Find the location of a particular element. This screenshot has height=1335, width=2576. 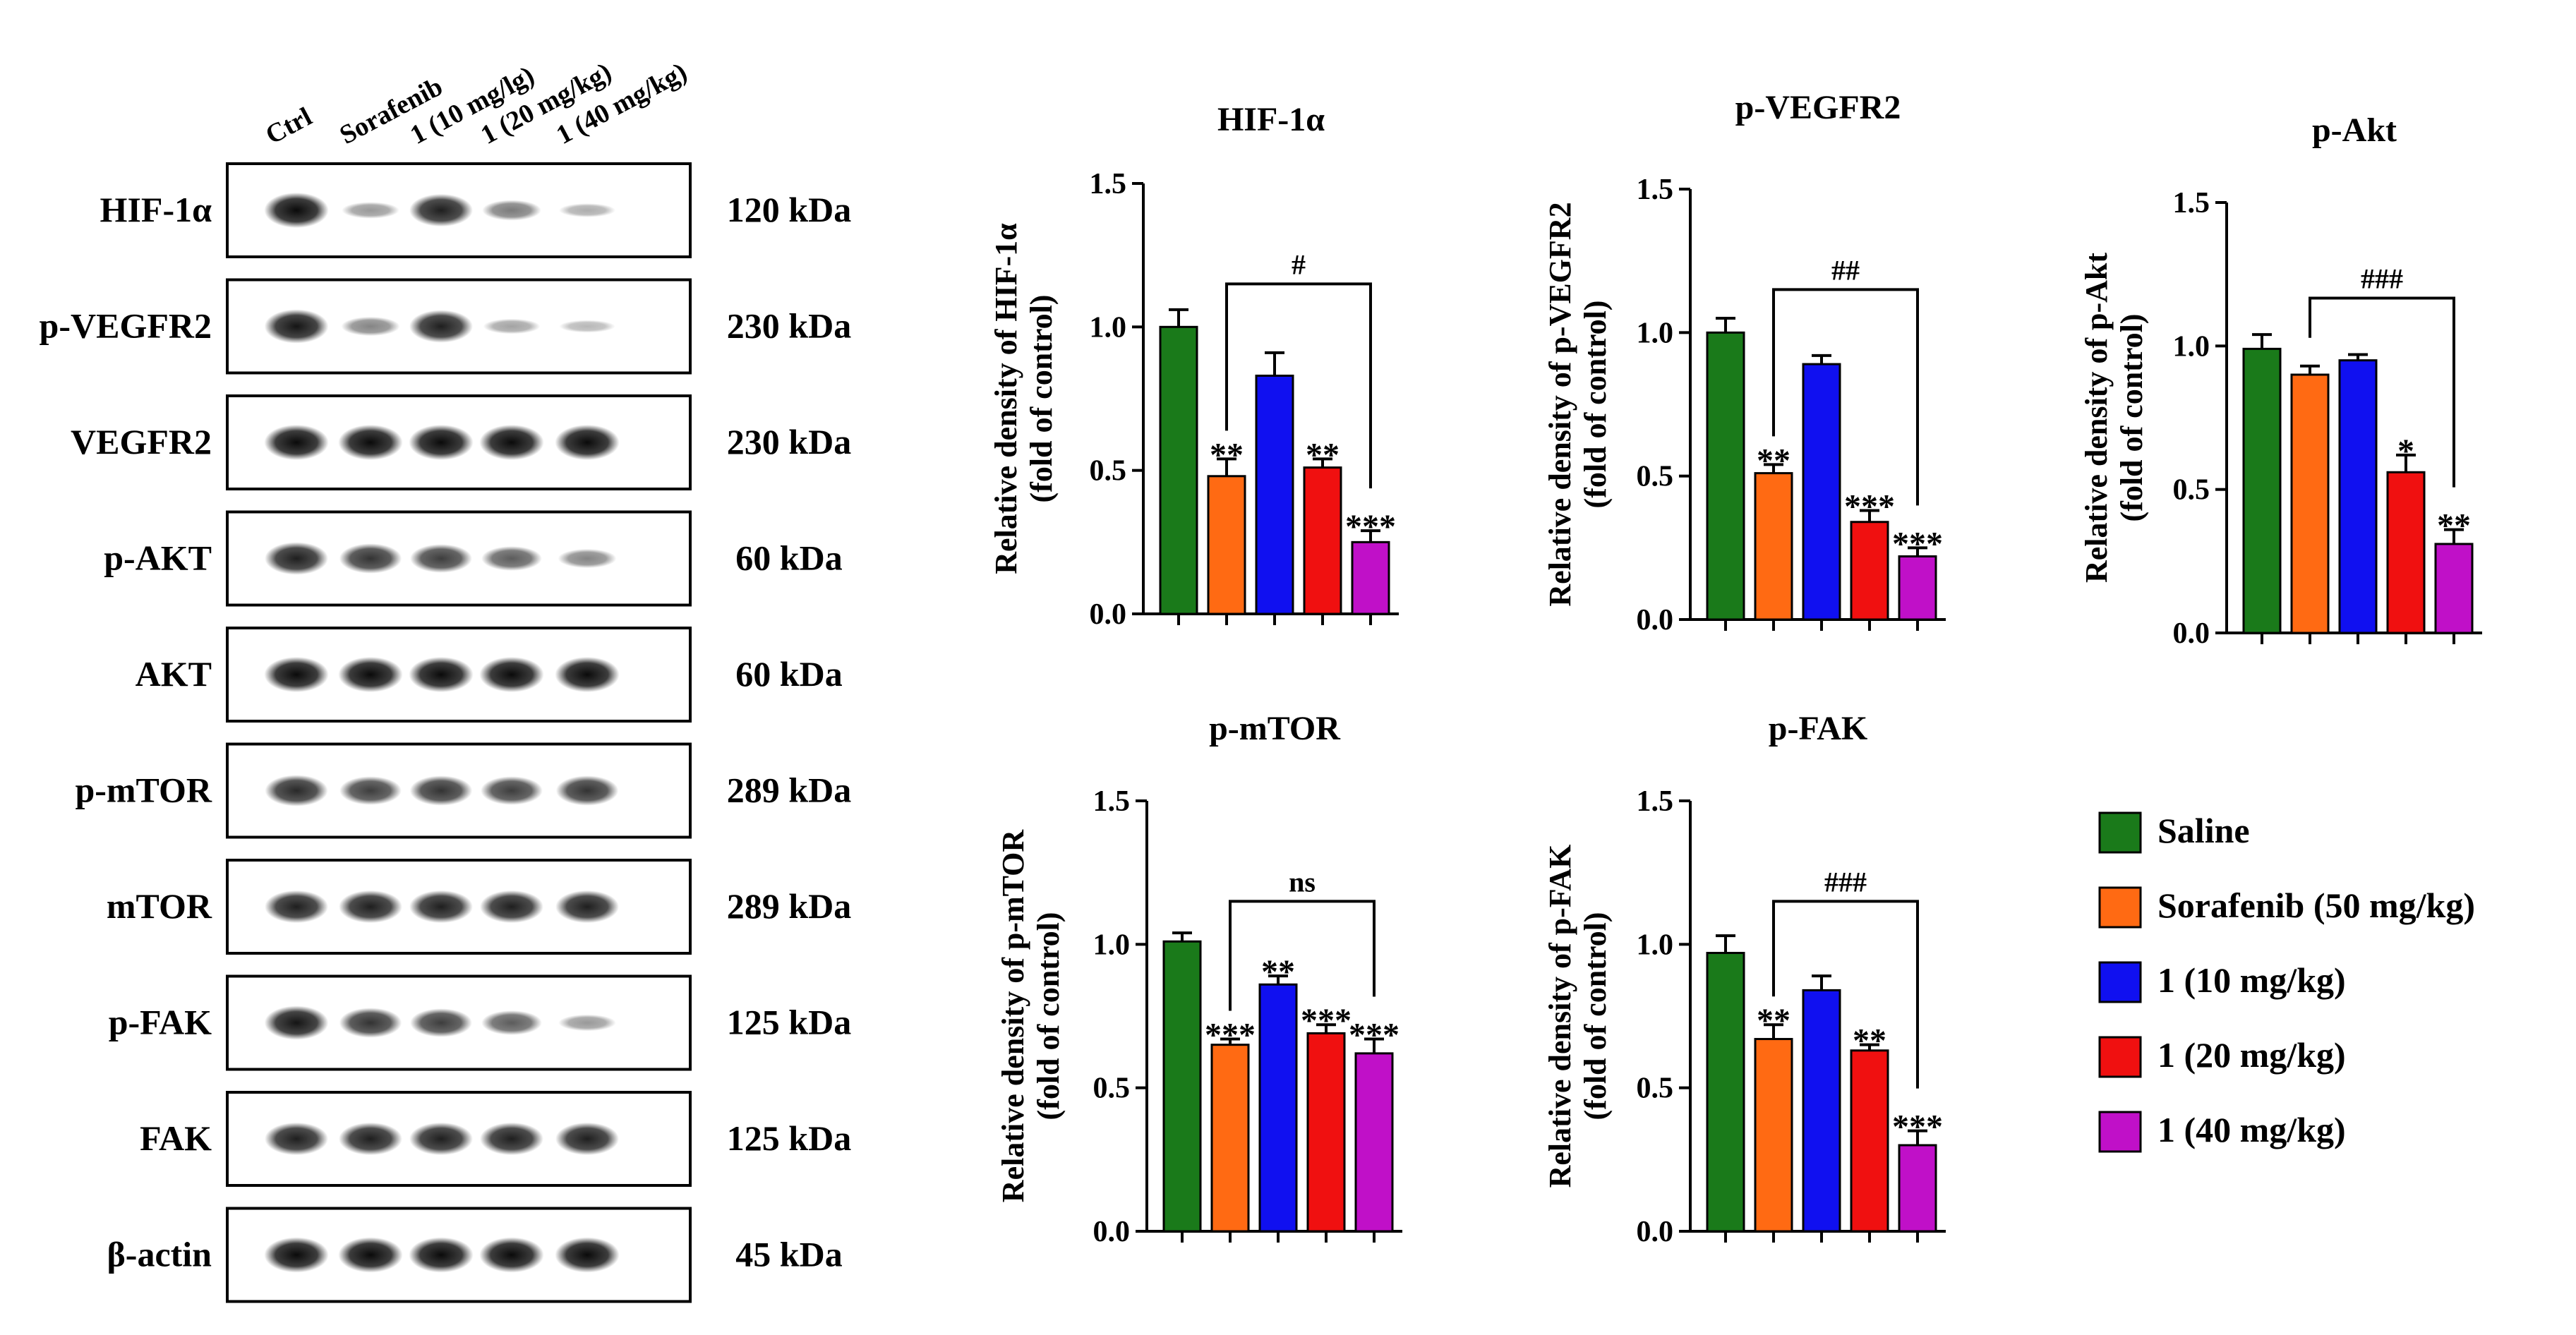

chart-title: p-FAK is located at coordinates (1818, 729).